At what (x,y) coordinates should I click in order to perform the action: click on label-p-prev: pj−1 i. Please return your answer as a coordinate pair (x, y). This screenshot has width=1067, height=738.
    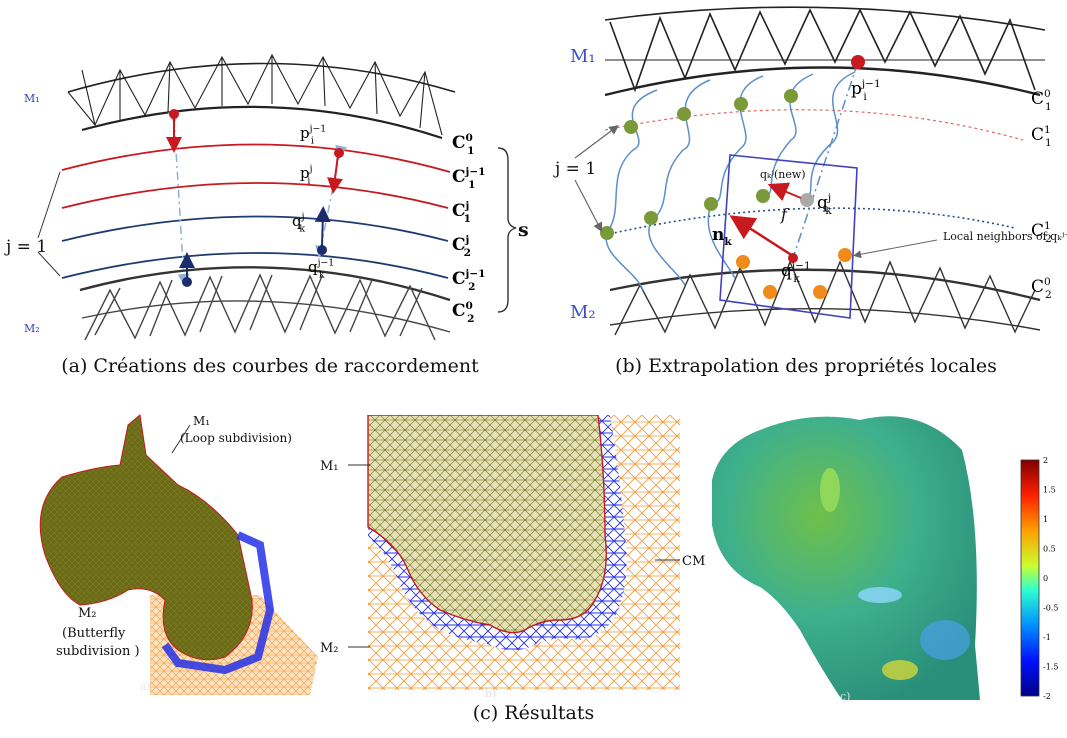
    Looking at the image, I should click on (313, 135).